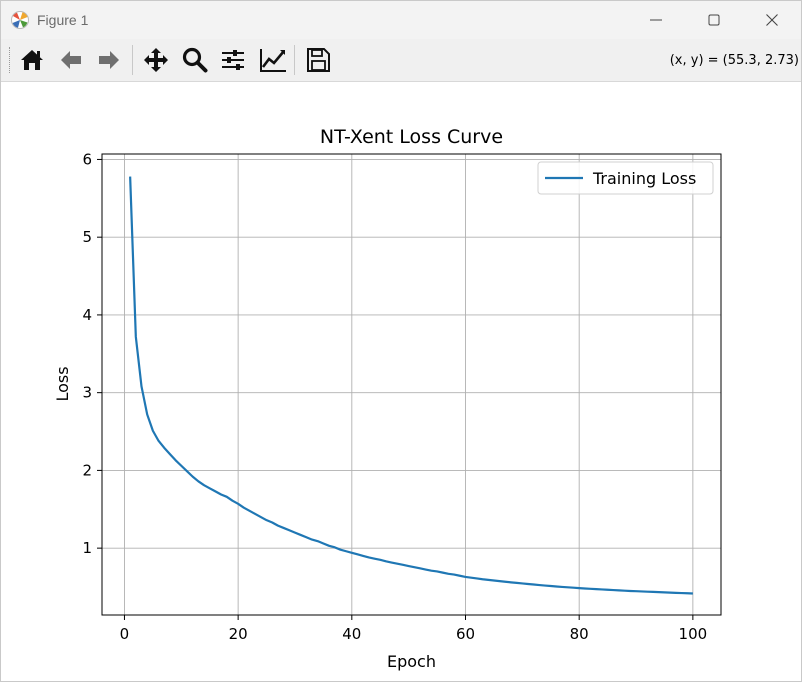  I want to click on y-tick-label: 5, so click(87, 237).